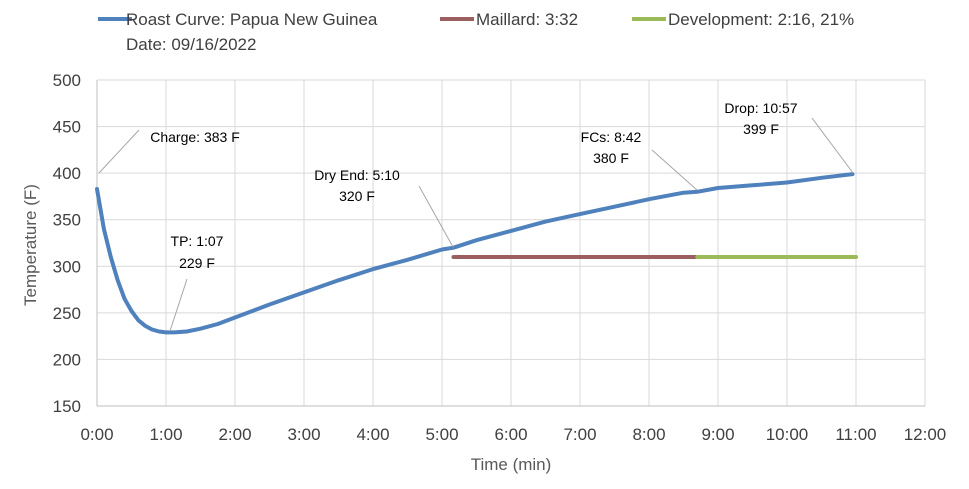  Describe the element at coordinates (119, 151) in the screenshot. I see `annotation-leader-charge` at that location.